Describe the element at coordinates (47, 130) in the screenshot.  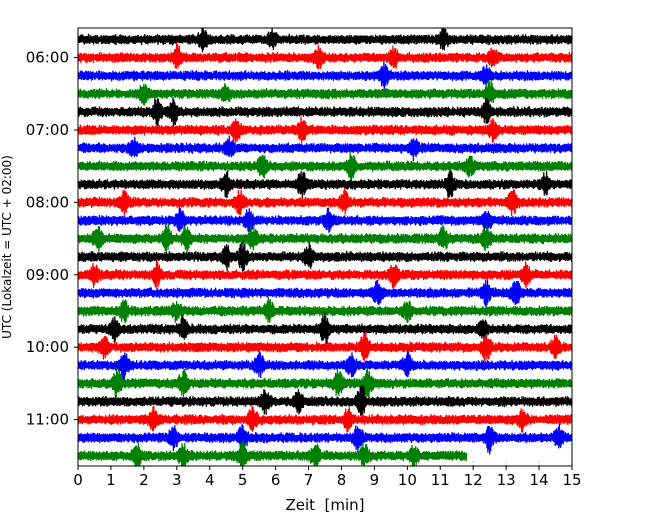
I see `y-tick-label: 07:00` at that location.